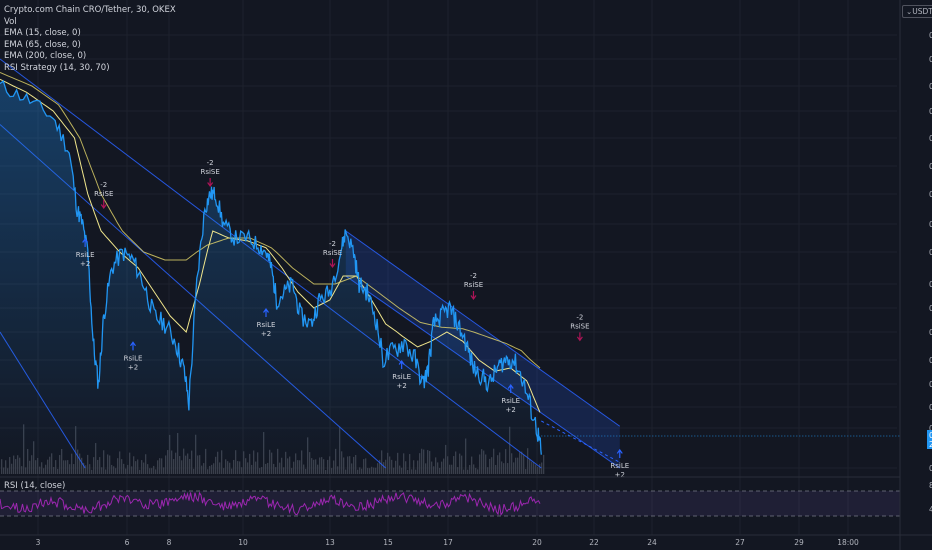  Describe the element at coordinates (930, 468) in the screenshot. I see `price-tick-label: 0.47500` at that location.